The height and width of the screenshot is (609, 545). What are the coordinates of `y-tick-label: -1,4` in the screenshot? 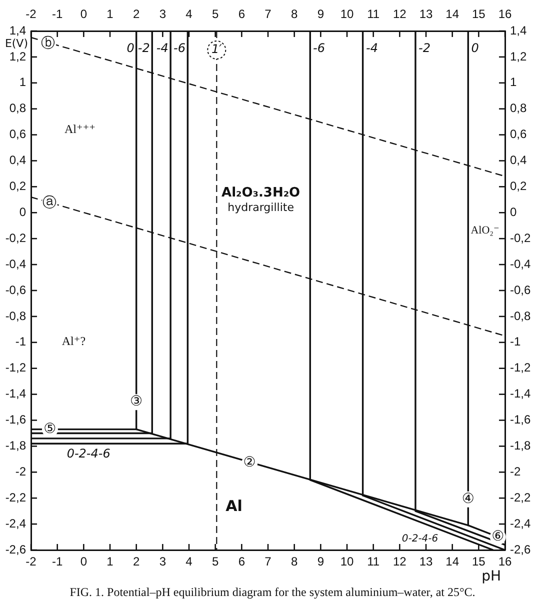 It's located at (15, 393).